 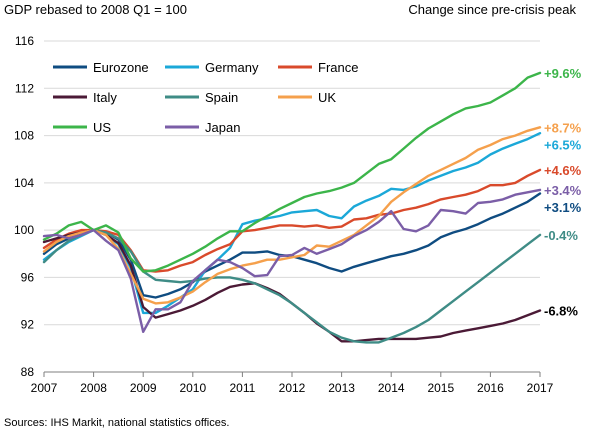 I want to click on end-labels: +9.6% +8.7% +6.5% +4.6% +3.4% +3.1% -0.4% -6.8%, so click(x=563, y=192).